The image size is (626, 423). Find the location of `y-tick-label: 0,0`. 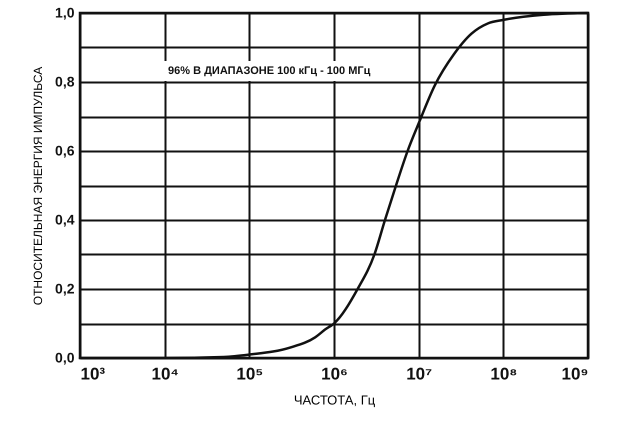

y-tick-label: 0,0 is located at coordinates (65, 358).